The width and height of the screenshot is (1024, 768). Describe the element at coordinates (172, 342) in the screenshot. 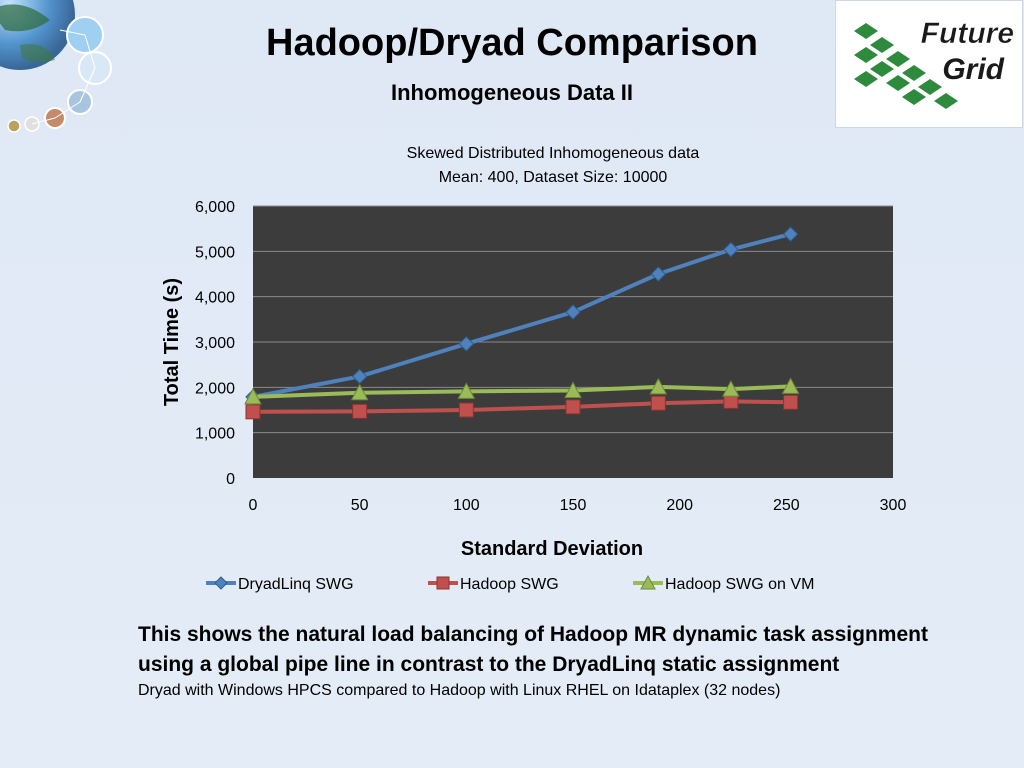

I see `y-axis-label: Total Time (s)` at that location.